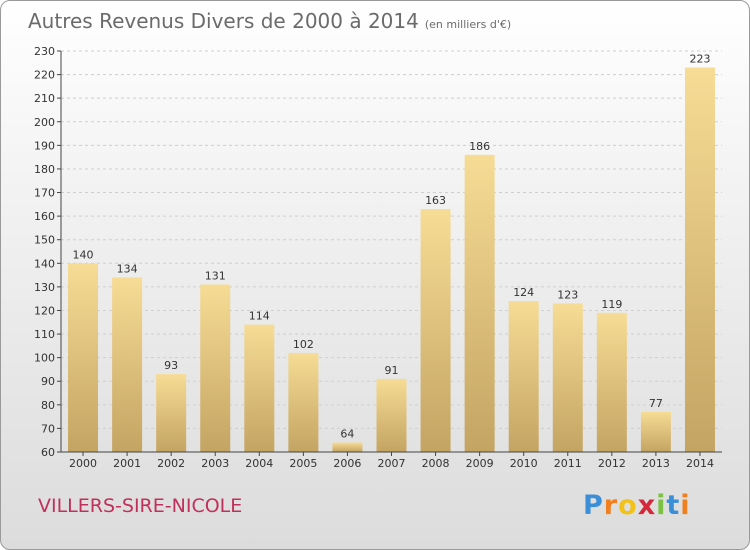 This screenshot has height=550, width=750. Describe the element at coordinates (259, 316) in the screenshot. I see `data-label: 114` at that location.